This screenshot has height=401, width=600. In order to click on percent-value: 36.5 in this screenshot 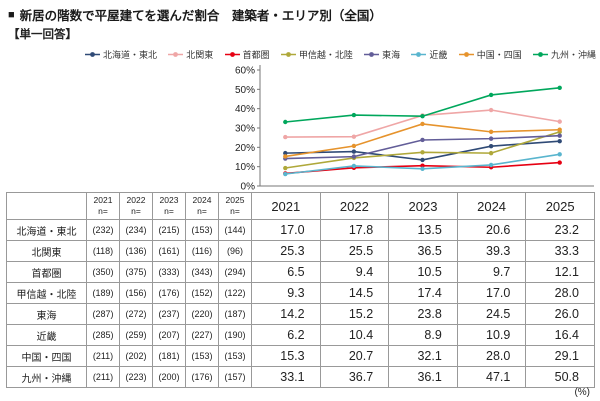, I will do `click(423, 251)`.